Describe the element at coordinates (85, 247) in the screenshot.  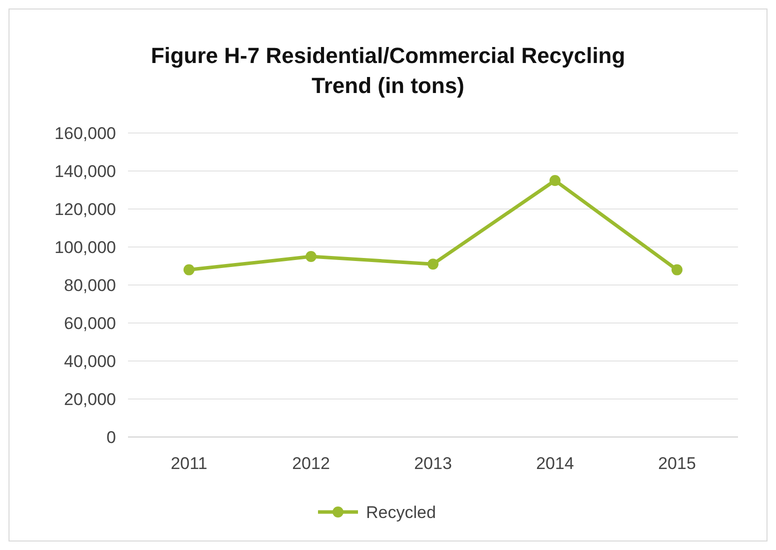
I see `y-tick-label: 100,000` at that location.